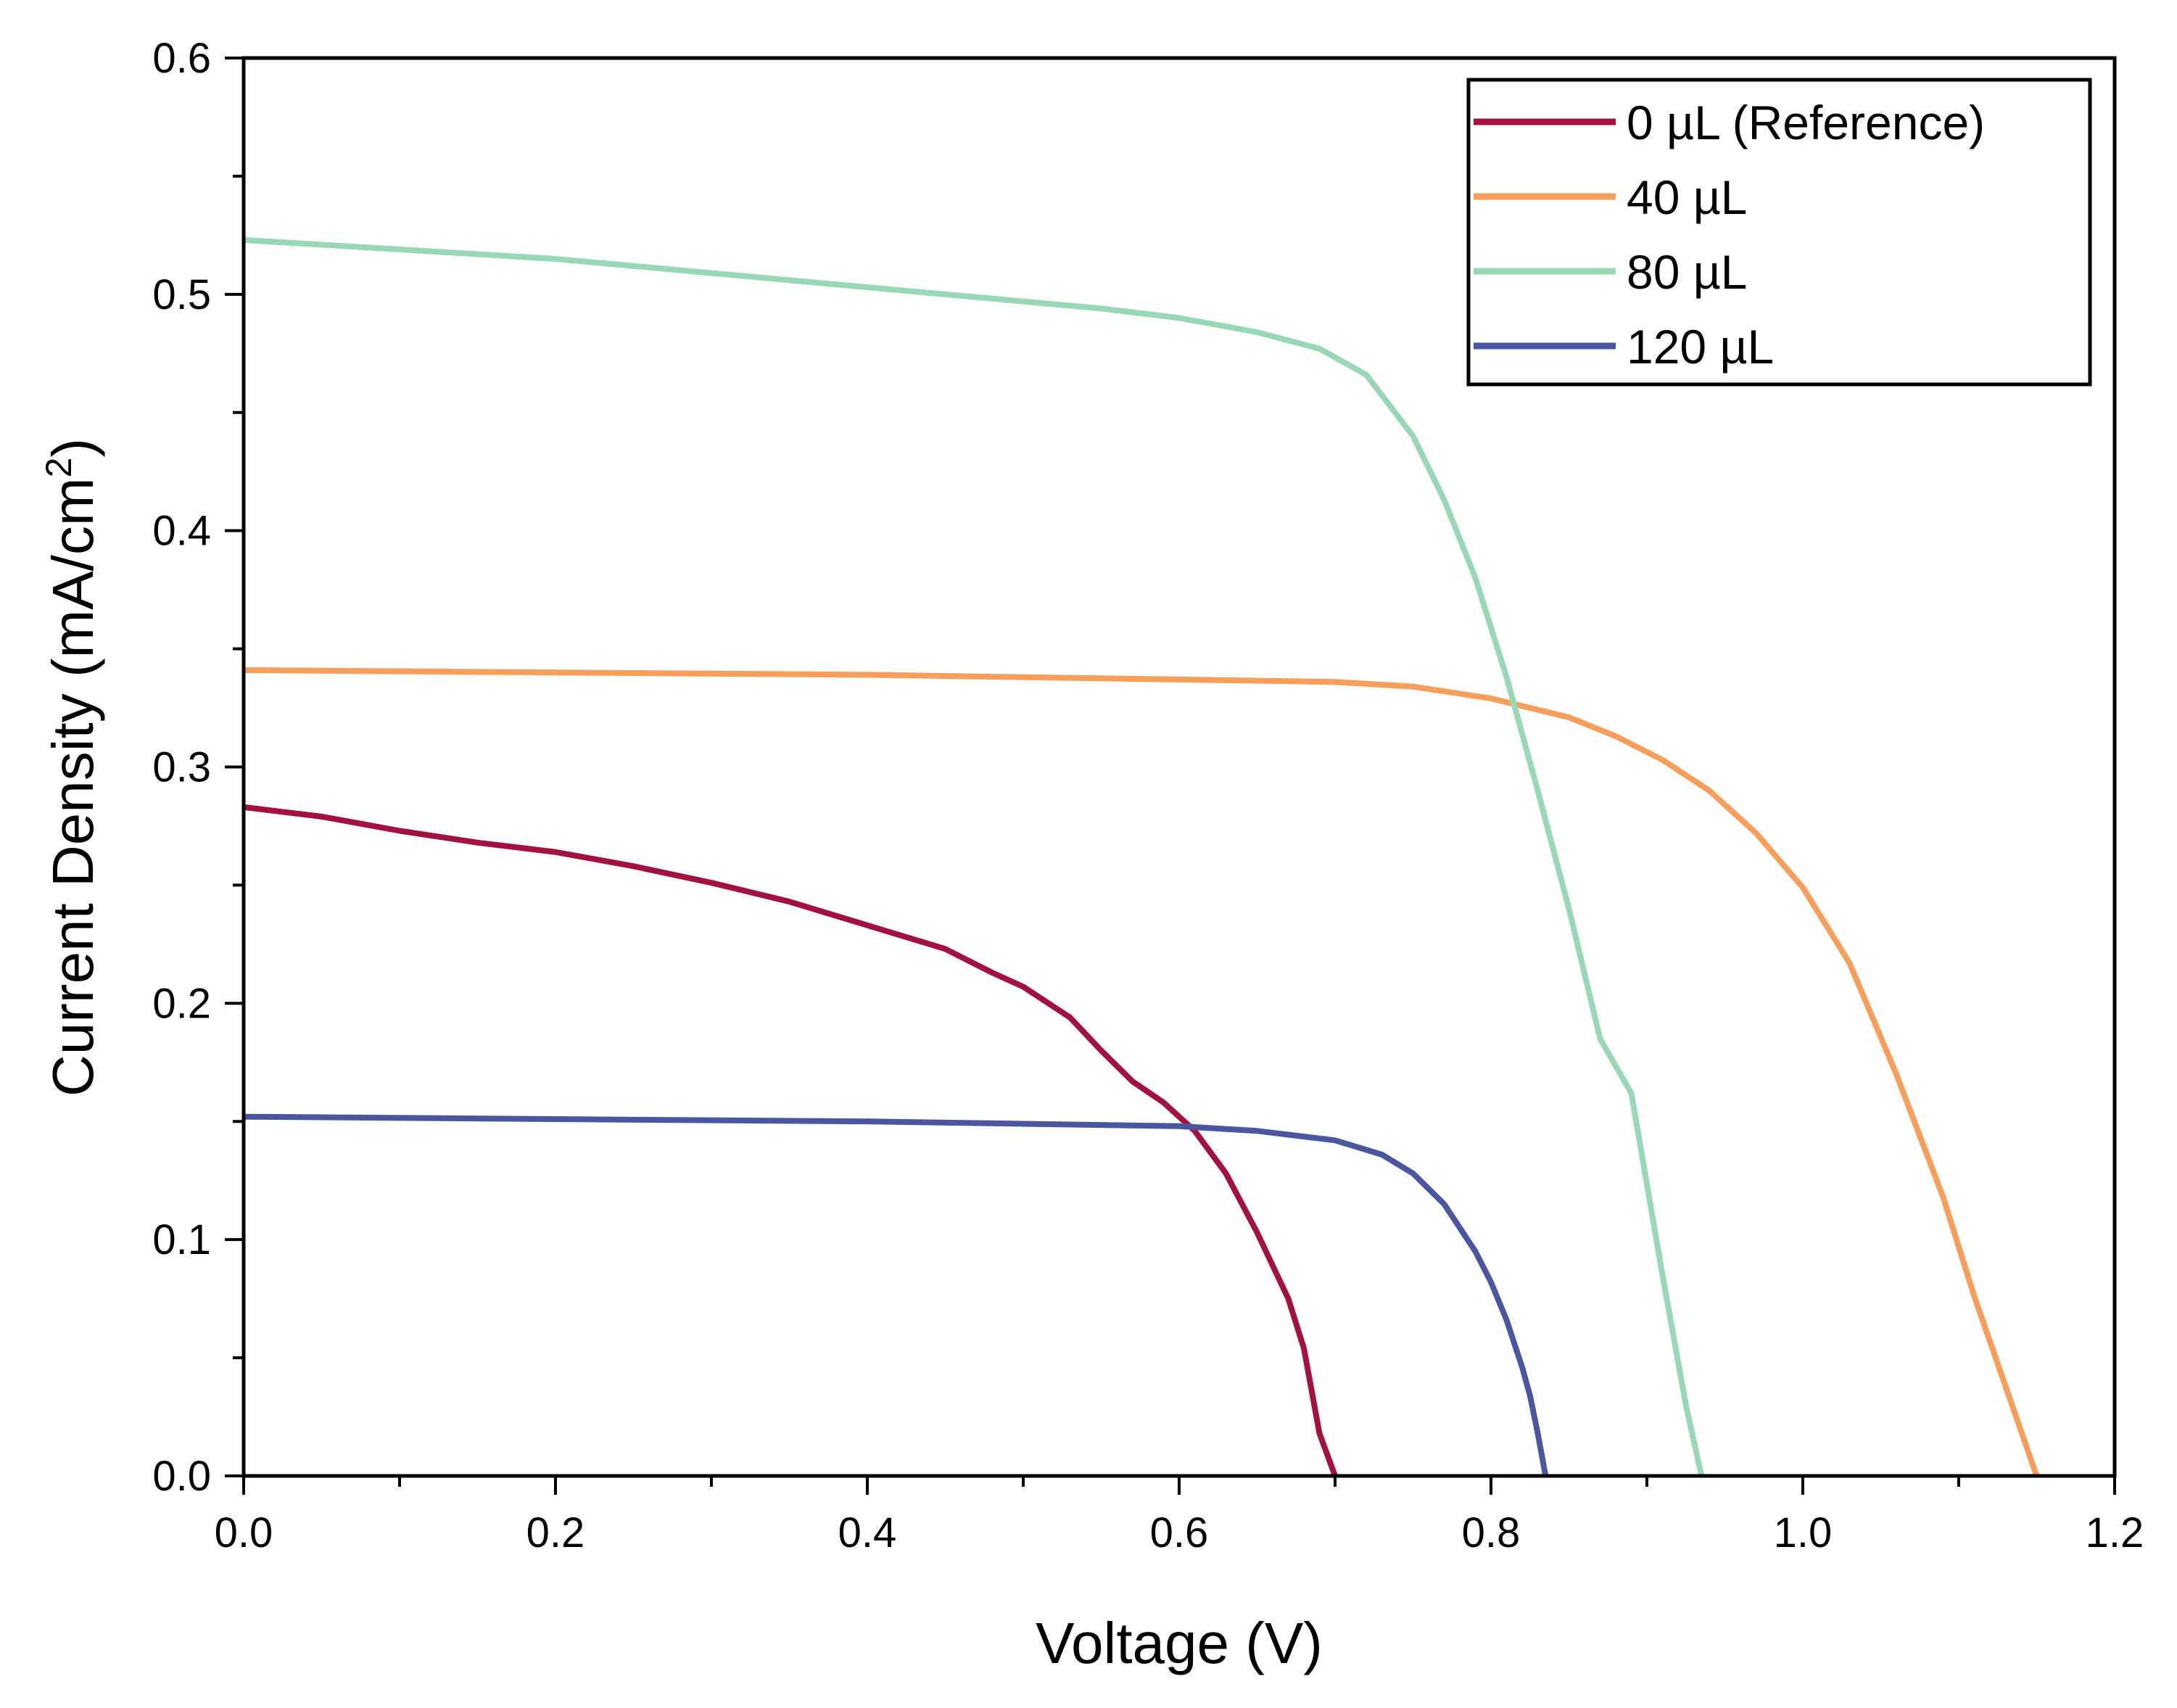 Image resolution: width=2177 pixels, height=1708 pixels. Describe the element at coordinates (181, 531) in the screenshot. I see `y-tick-label: 0.4` at that location.